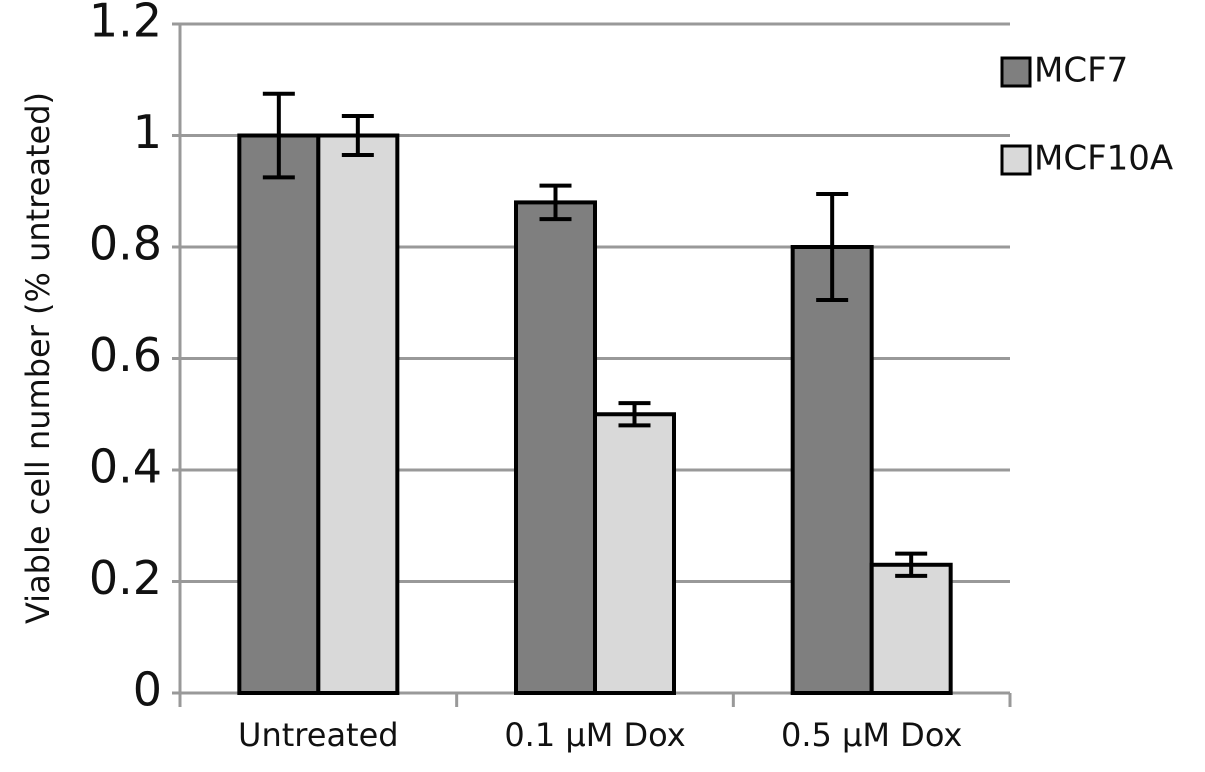 The height and width of the screenshot is (772, 1205). Describe the element at coordinates (147, 690) in the screenshot. I see `y-tick-label: 0` at that location.